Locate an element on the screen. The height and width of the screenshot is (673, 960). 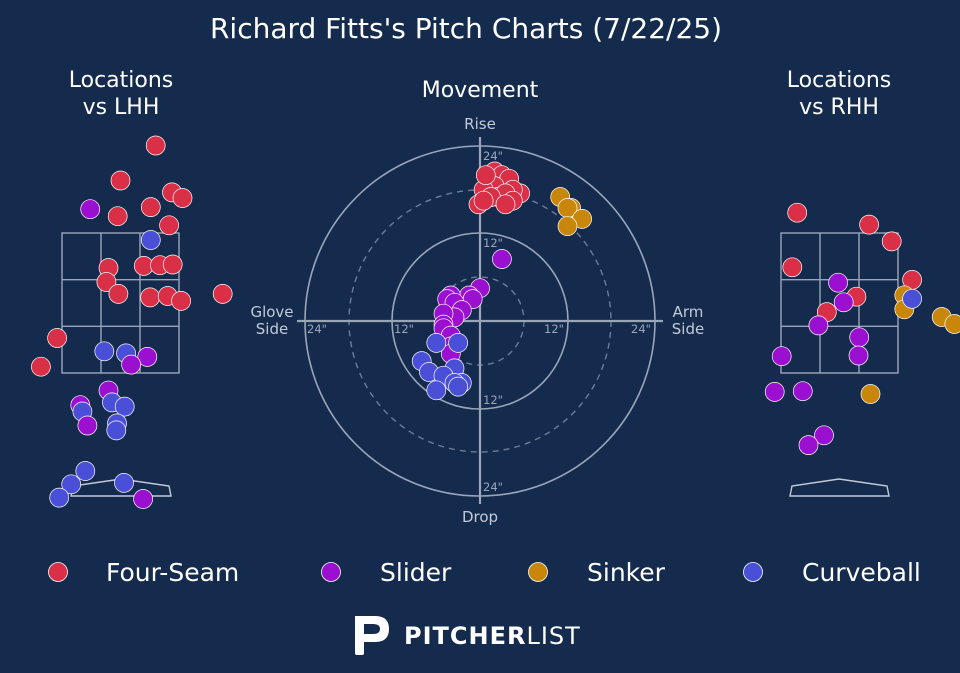
lhh-location-points is located at coordinates (132, 322).